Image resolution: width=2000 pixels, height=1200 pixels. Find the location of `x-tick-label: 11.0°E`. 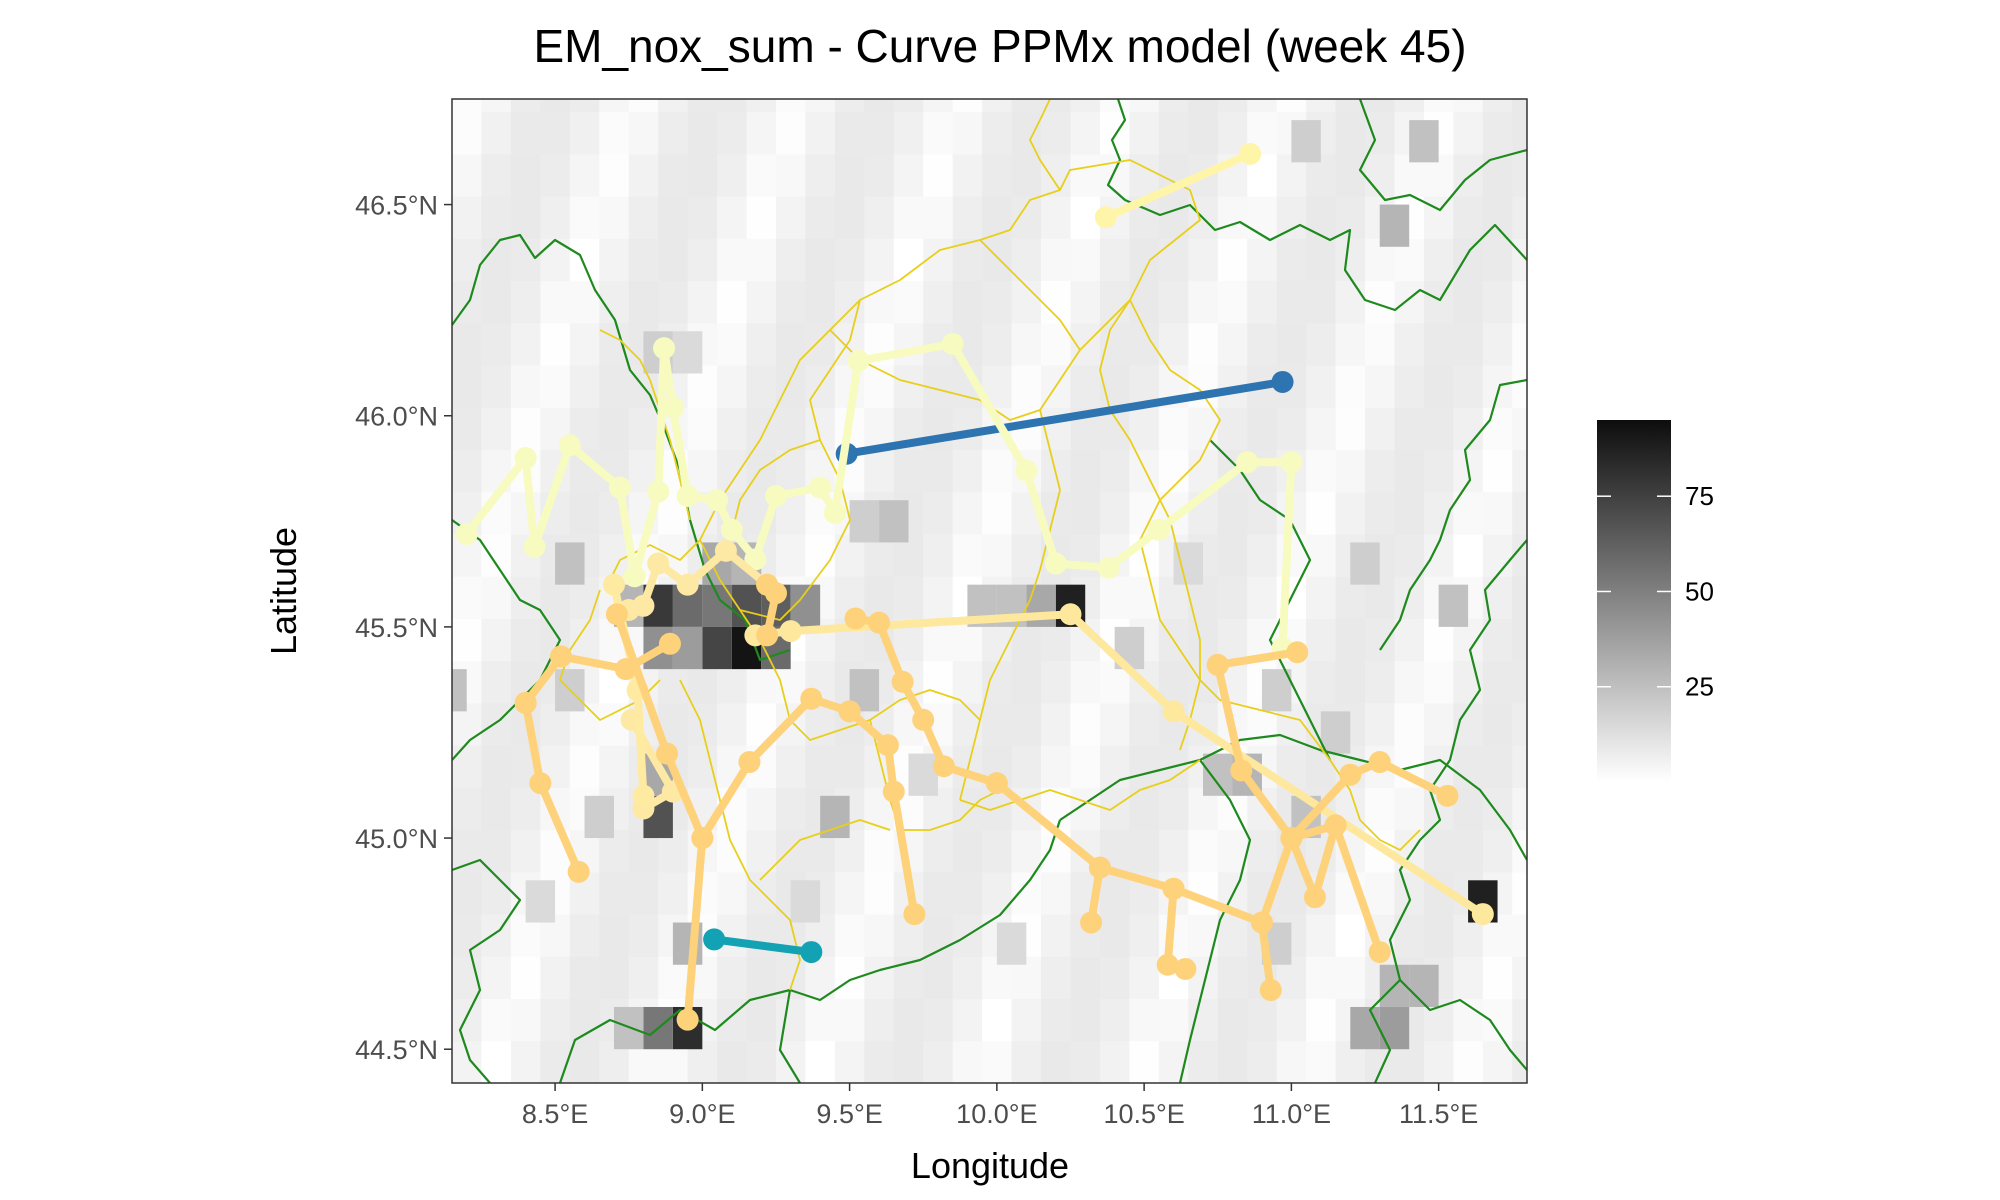

x-tick-label: 11.0°E is located at coordinates (1291, 1114).